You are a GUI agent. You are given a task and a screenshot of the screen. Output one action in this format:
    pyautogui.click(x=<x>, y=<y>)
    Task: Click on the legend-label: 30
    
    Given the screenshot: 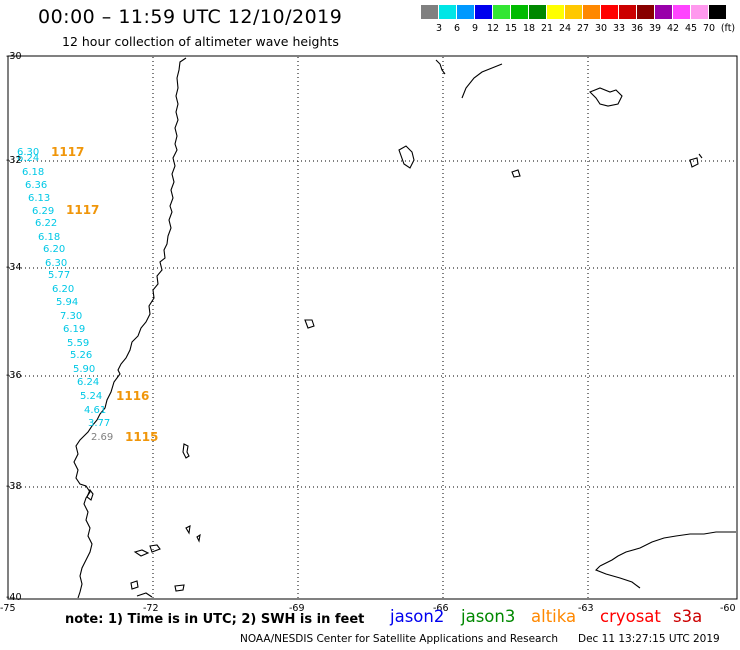 What is the action you would take?
    pyautogui.click(x=601, y=28)
    